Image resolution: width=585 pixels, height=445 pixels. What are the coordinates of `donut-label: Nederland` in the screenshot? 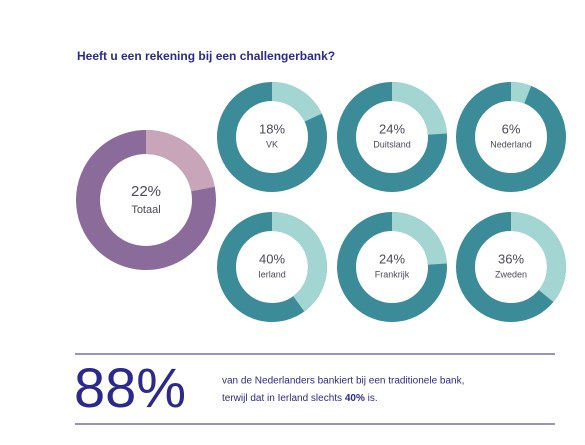 It's located at (511, 144).